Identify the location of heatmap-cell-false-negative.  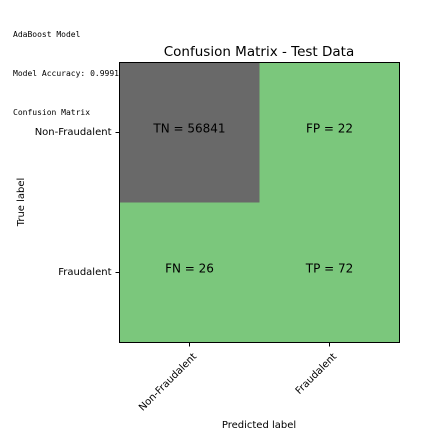
(189, 272).